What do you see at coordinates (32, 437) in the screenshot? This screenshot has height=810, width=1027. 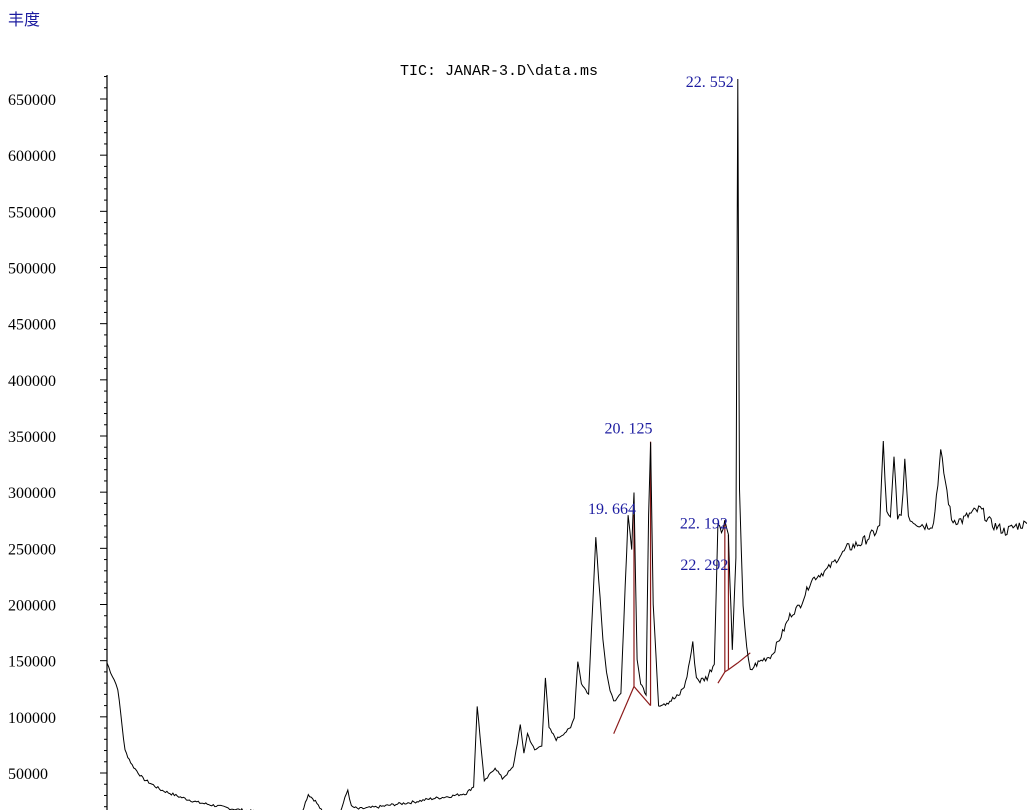 I see `y-tick-label: 350000` at bounding box center [32, 437].